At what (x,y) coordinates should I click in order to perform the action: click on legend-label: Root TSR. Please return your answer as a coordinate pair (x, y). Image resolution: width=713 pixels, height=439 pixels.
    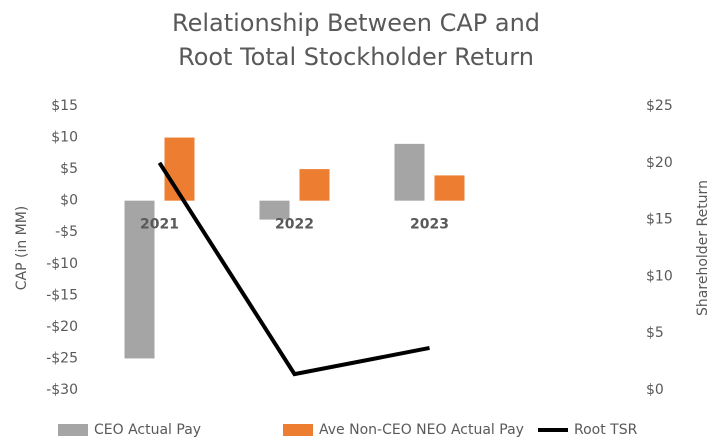
    Looking at the image, I should click on (606, 430).